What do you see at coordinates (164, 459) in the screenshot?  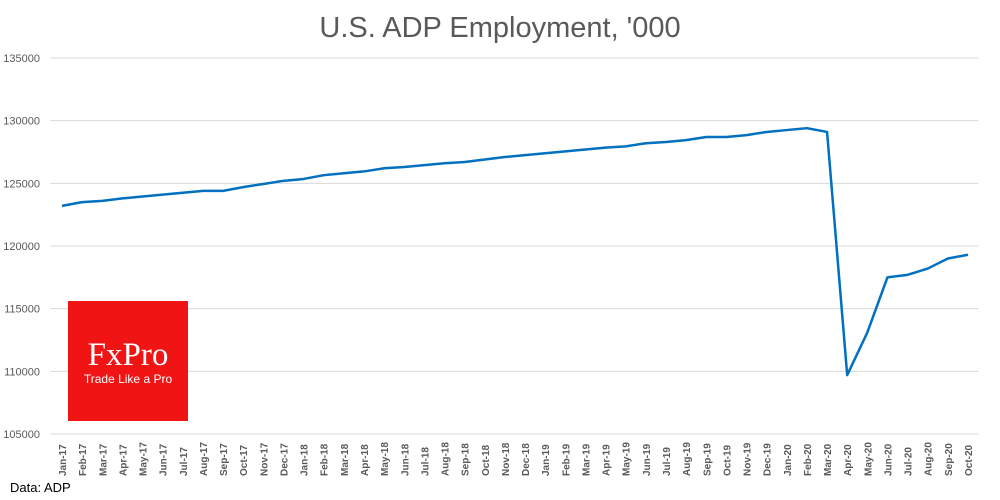 I see `x-tick-label: Jun-17` at bounding box center [164, 459].